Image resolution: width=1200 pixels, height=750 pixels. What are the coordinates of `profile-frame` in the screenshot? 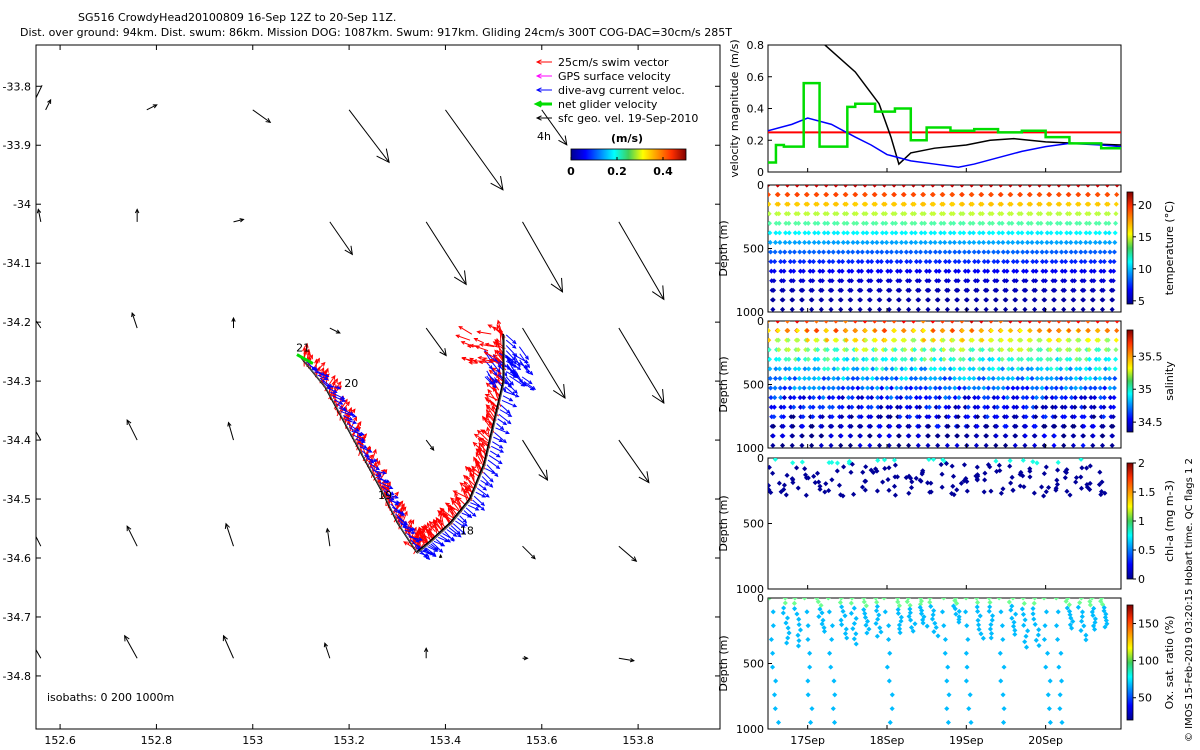 It's located at (944, 663).